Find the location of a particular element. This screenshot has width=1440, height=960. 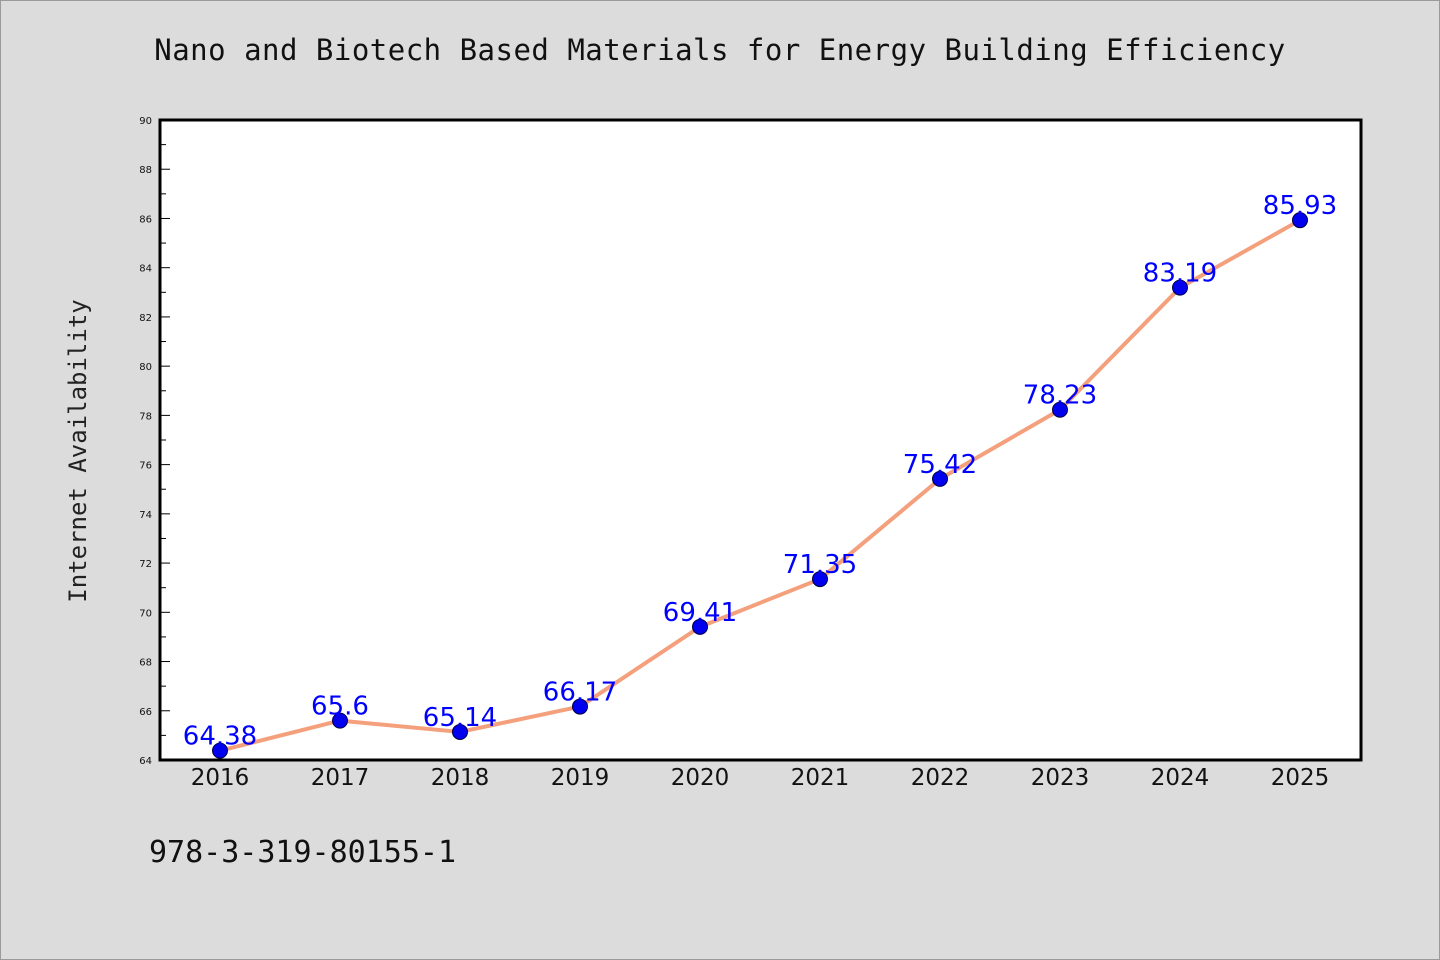

y-tick-label: 74 is located at coordinates (145, 515).